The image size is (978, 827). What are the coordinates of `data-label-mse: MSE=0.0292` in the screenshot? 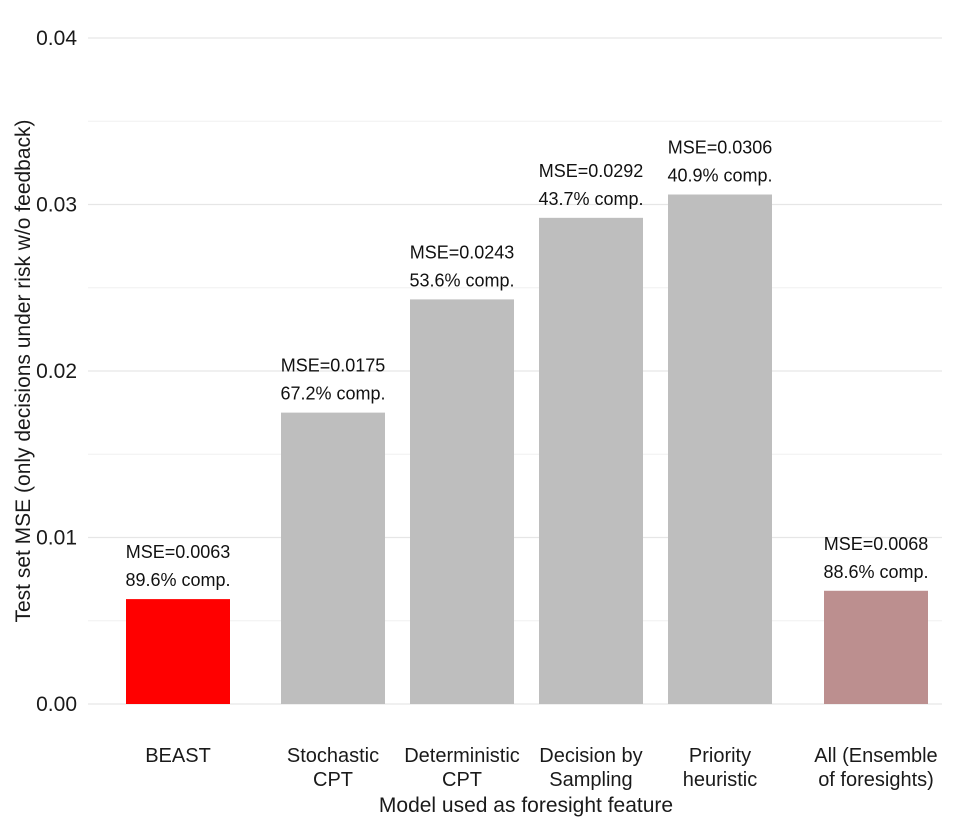 It's located at (591, 171).